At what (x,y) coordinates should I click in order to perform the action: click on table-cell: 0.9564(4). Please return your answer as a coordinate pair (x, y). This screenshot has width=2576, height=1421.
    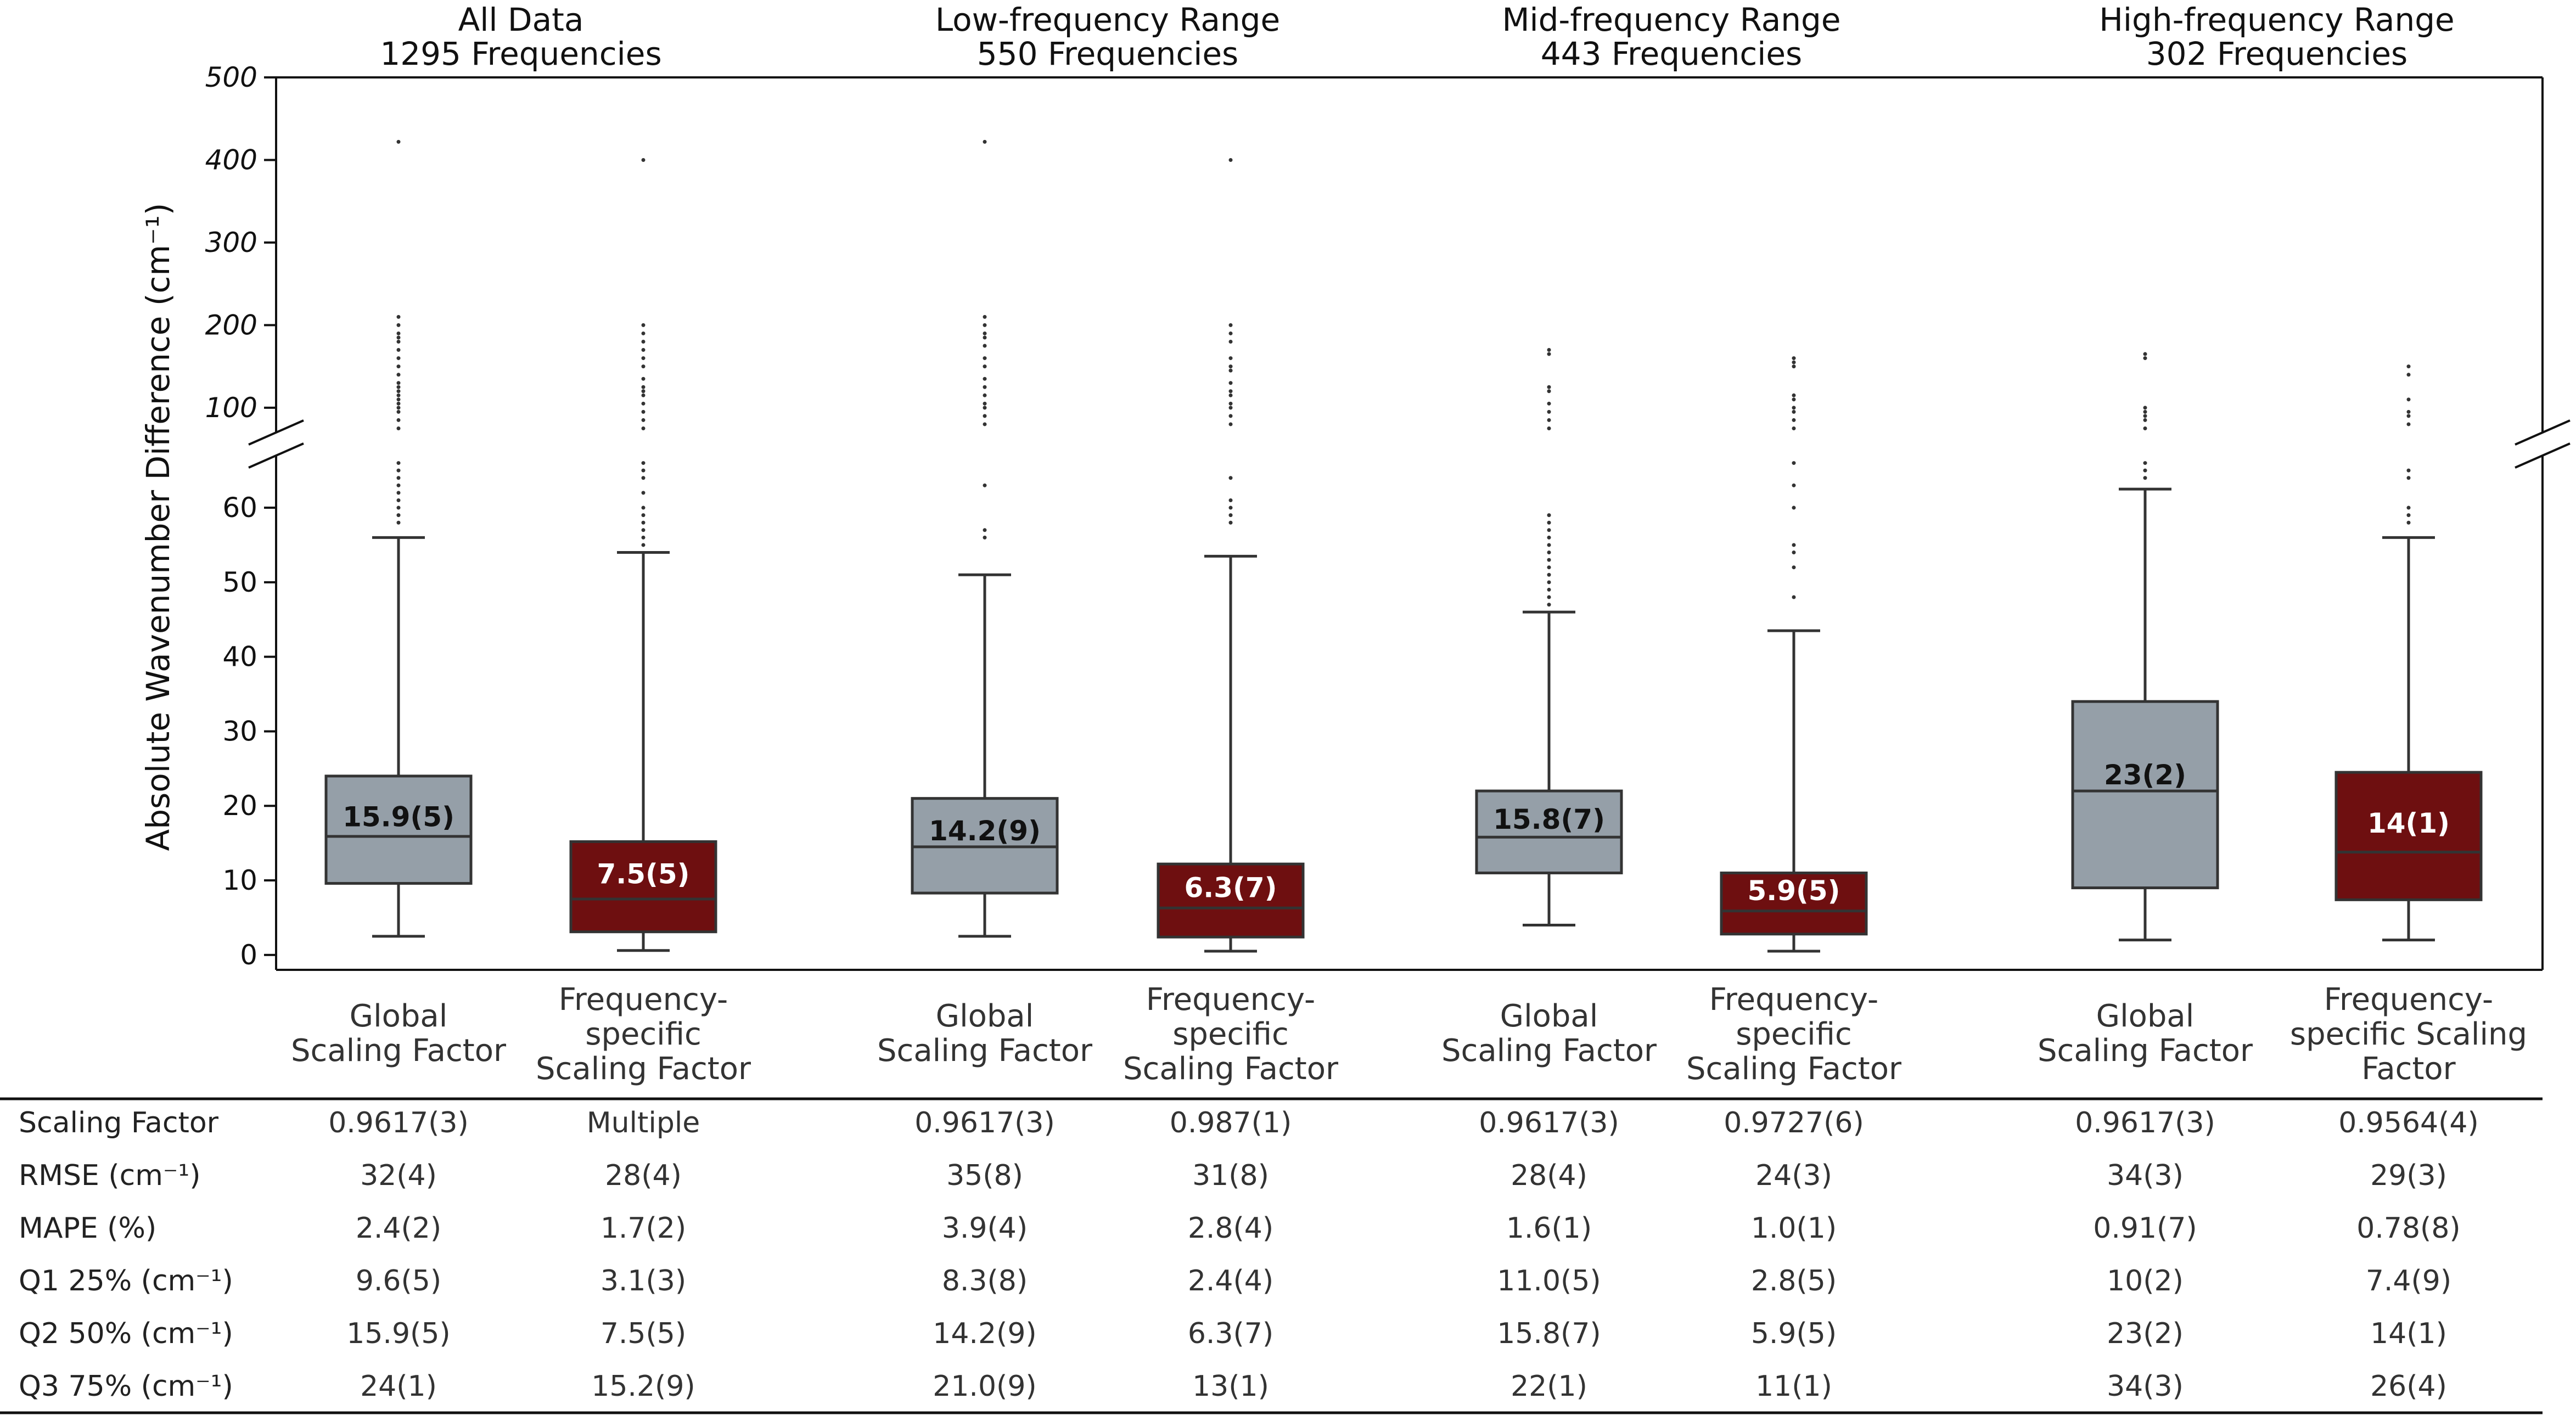
    Looking at the image, I should click on (2408, 1123).